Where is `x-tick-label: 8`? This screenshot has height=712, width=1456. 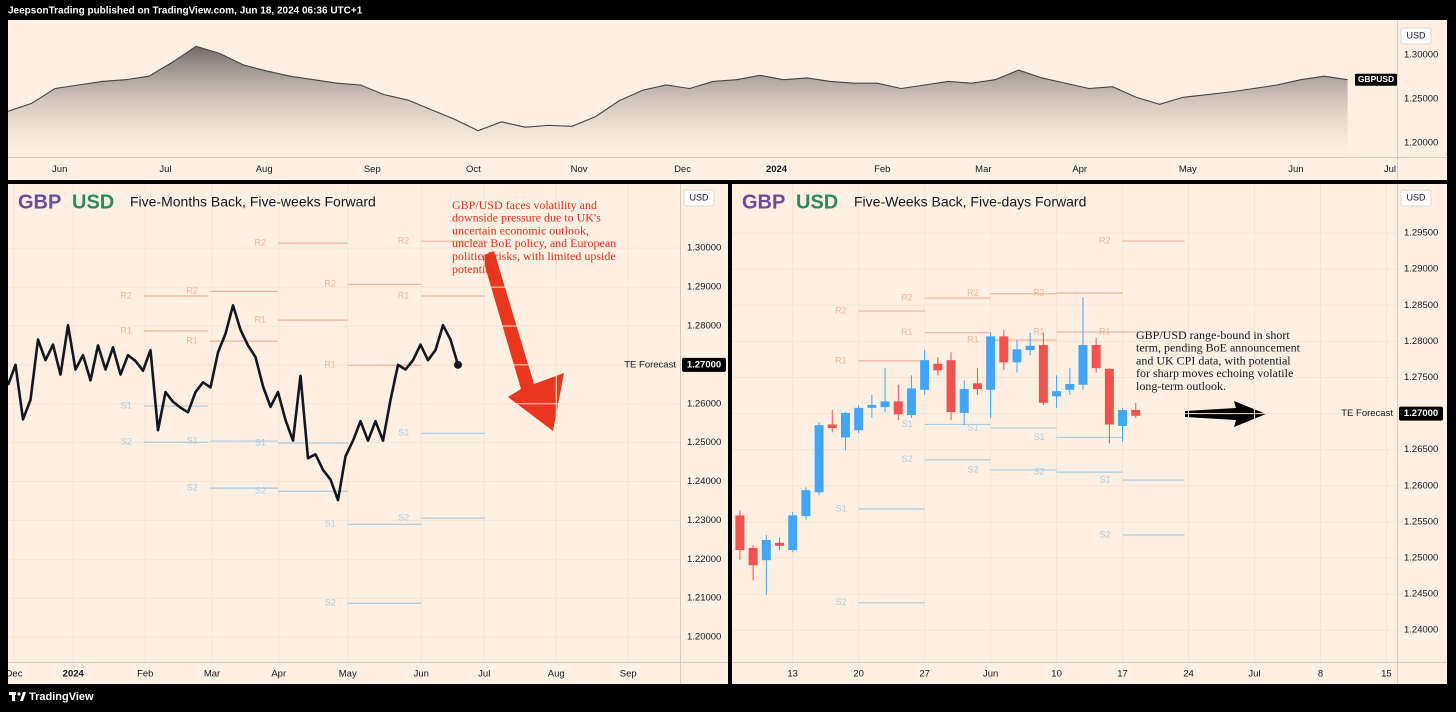 x-tick-label: 8 is located at coordinates (1320, 674).